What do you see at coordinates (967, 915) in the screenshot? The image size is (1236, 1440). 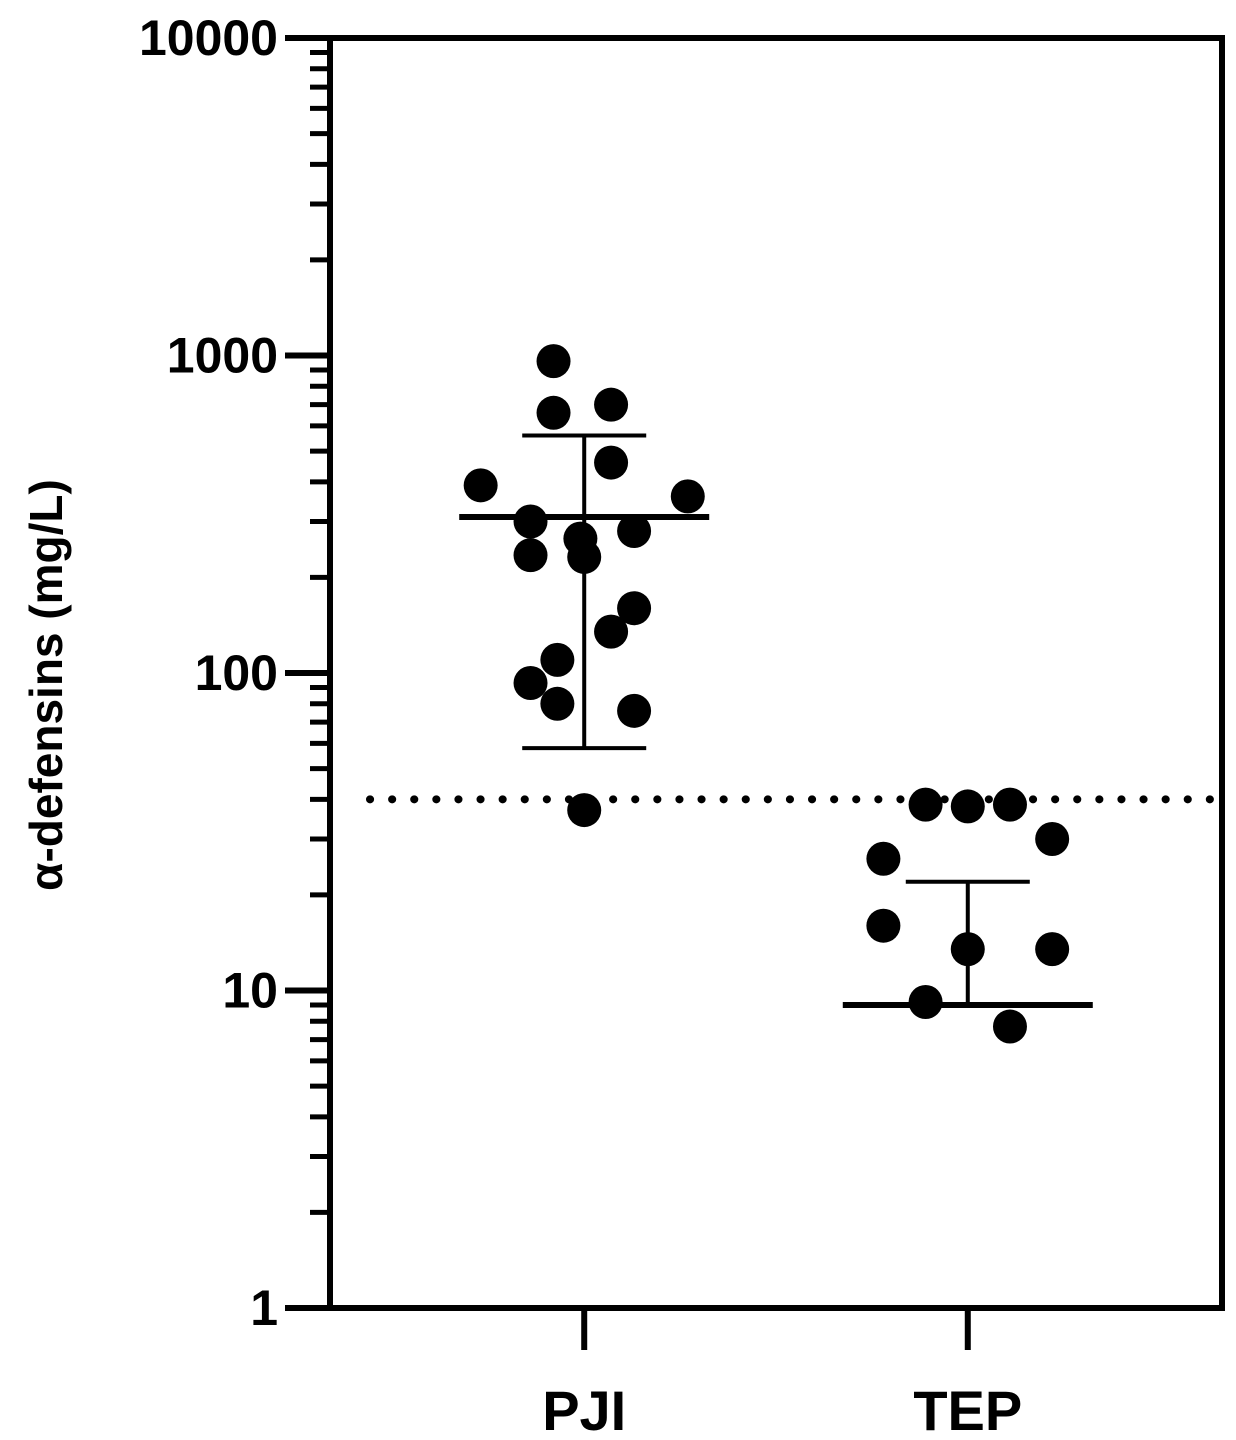 I see `group-tep` at bounding box center [967, 915].